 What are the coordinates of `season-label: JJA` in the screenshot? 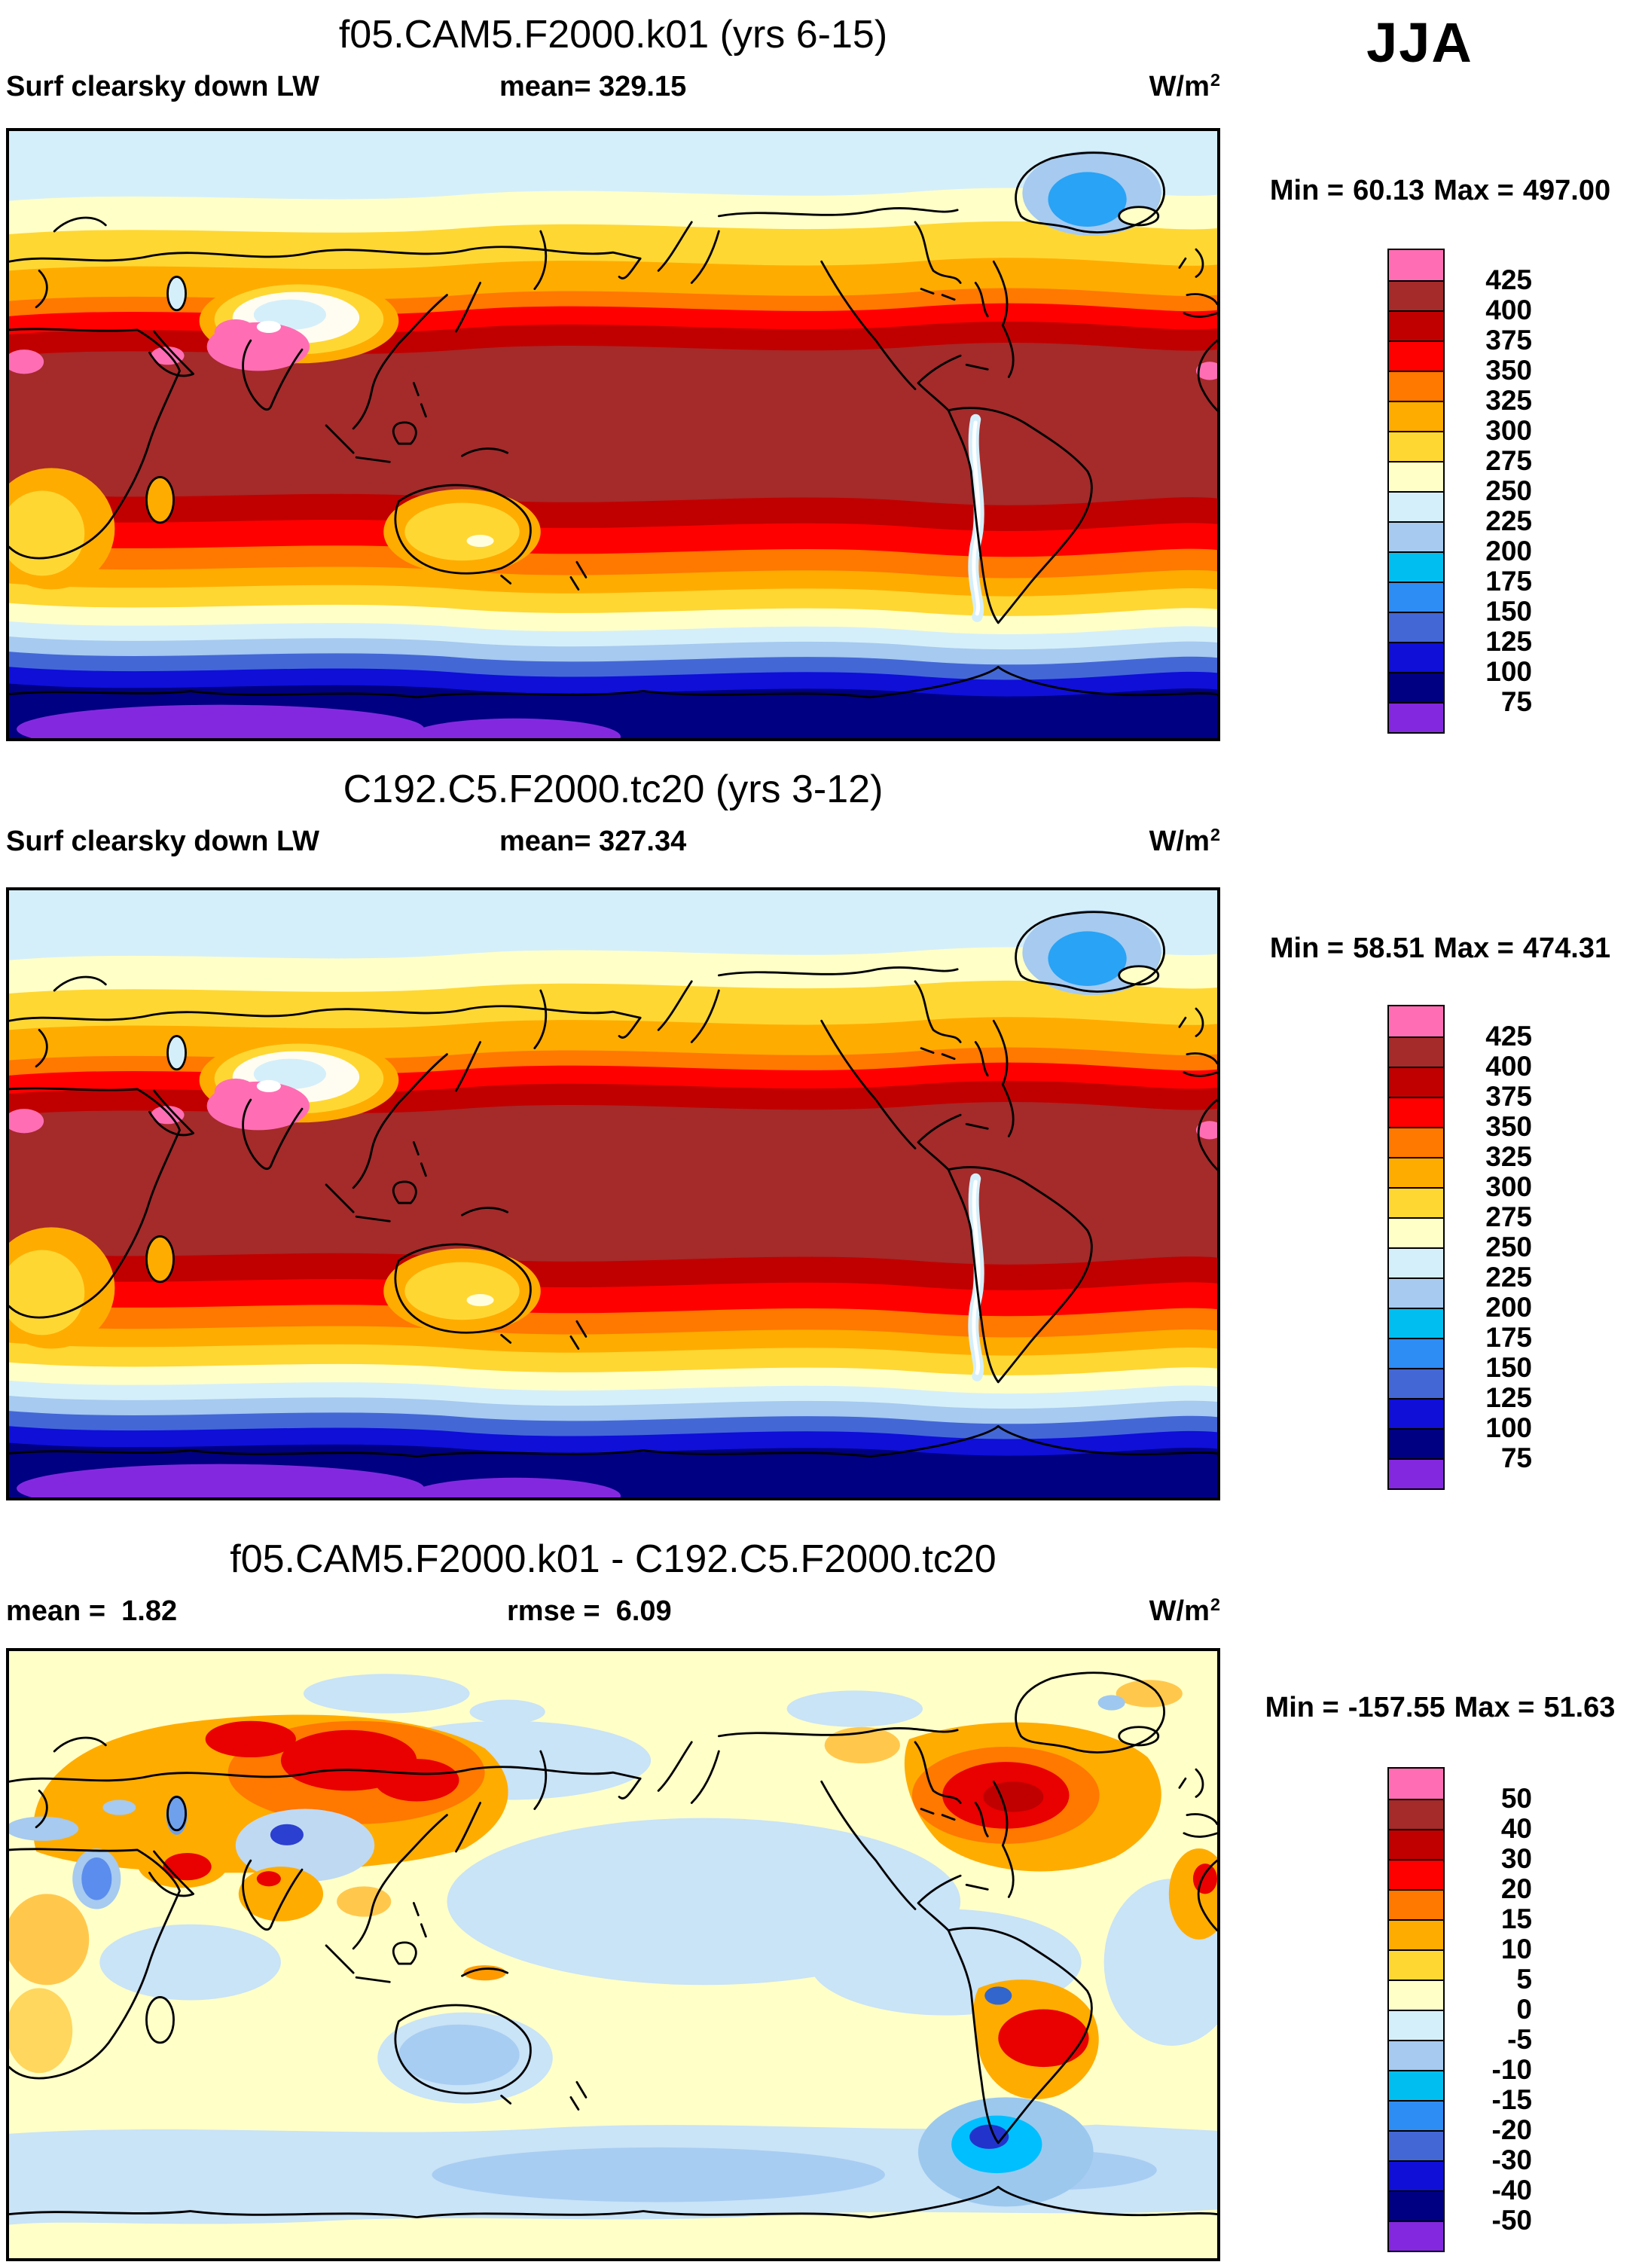 It's located at (1419, 43).